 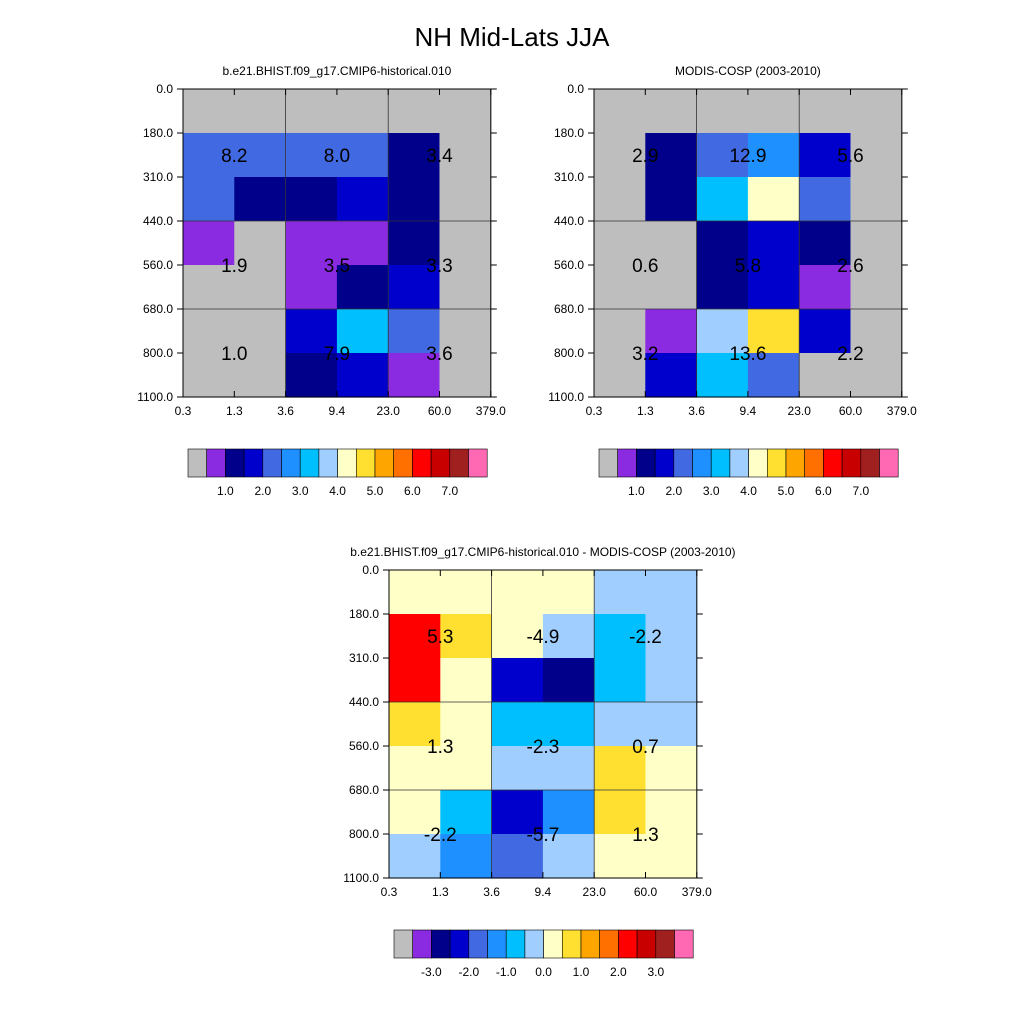 I want to click on cell-total-label: 5.8, so click(x=748, y=266).